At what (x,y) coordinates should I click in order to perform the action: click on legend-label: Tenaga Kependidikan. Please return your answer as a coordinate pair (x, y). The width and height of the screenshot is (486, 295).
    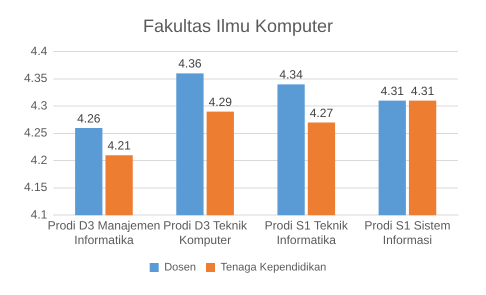
    Looking at the image, I should click on (273, 268).